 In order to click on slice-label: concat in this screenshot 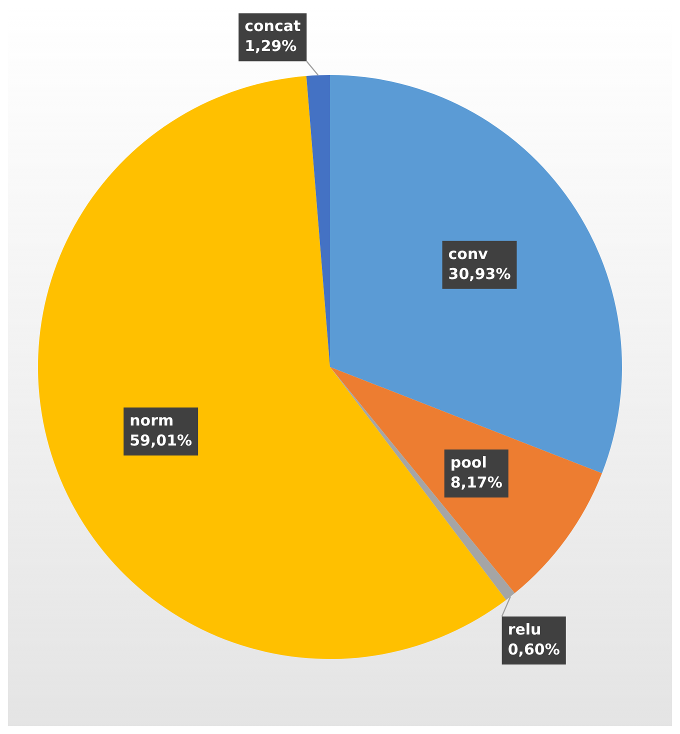, I will do `click(272, 26)`.